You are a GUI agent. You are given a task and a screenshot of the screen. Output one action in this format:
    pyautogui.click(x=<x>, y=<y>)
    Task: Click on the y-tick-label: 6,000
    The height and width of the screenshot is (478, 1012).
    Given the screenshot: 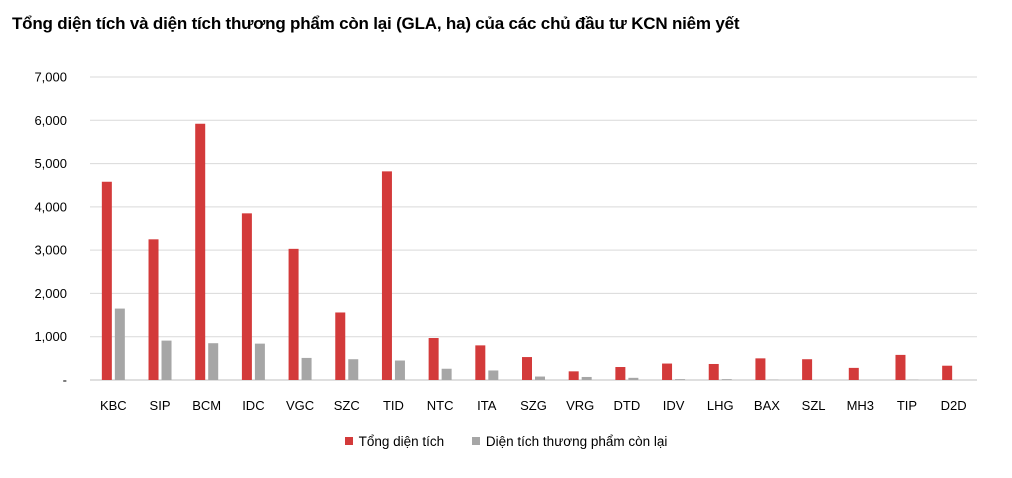 What is the action you would take?
    pyautogui.click(x=50, y=120)
    